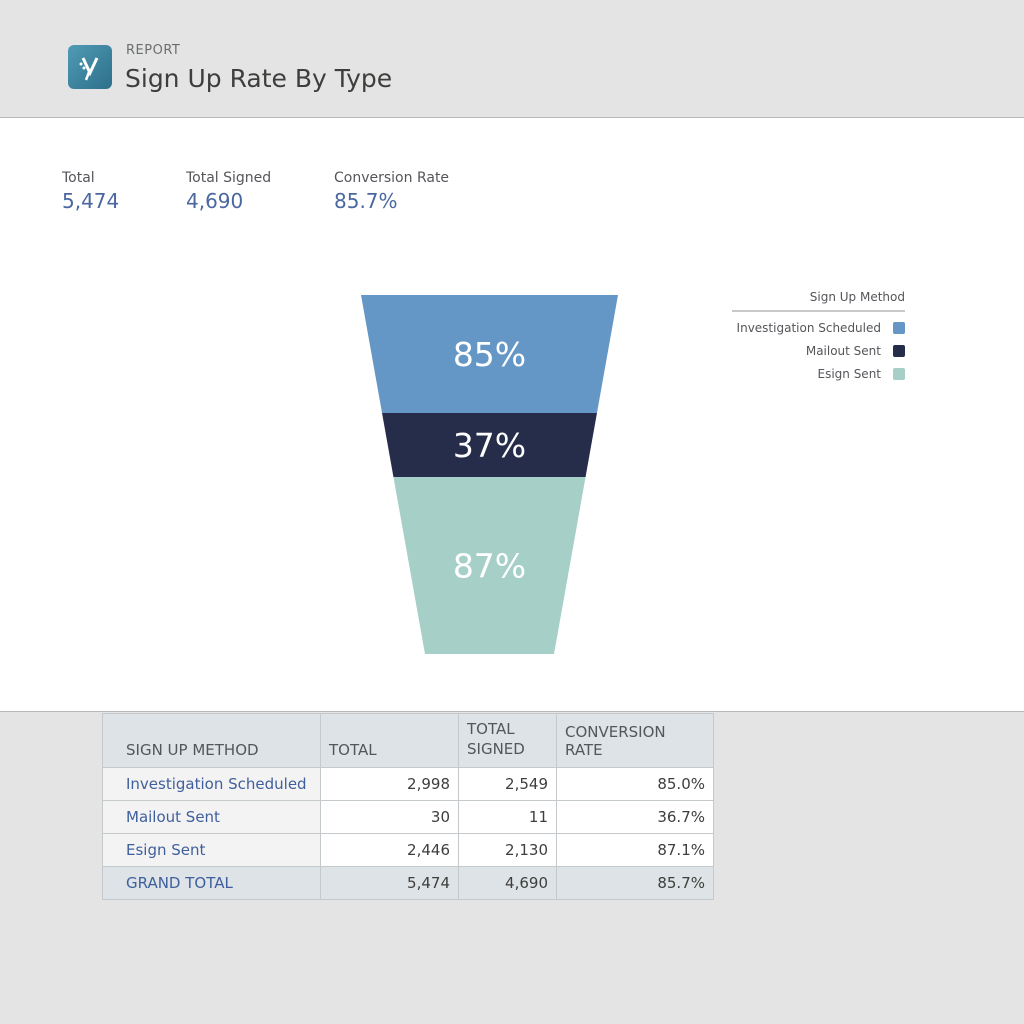 This screenshot has width=1024, height=1024. I want to click on legend-item: Mailout Sent, so click(818, 351).